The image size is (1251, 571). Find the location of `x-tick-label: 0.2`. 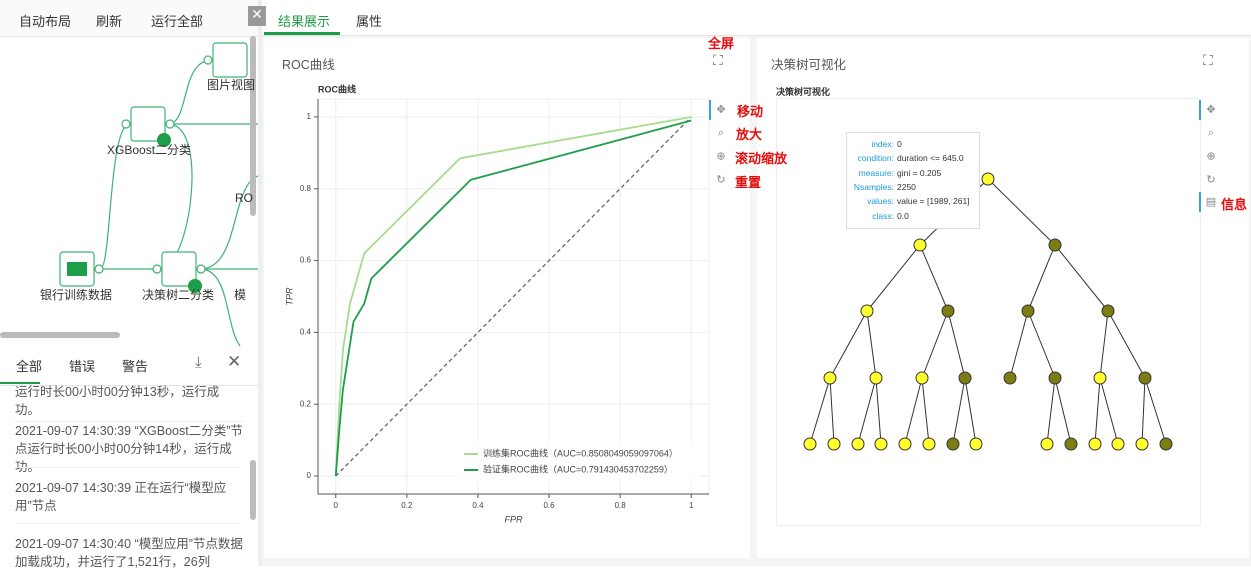

x-tick-label: 0.2 is located at coordinates (407, 505).